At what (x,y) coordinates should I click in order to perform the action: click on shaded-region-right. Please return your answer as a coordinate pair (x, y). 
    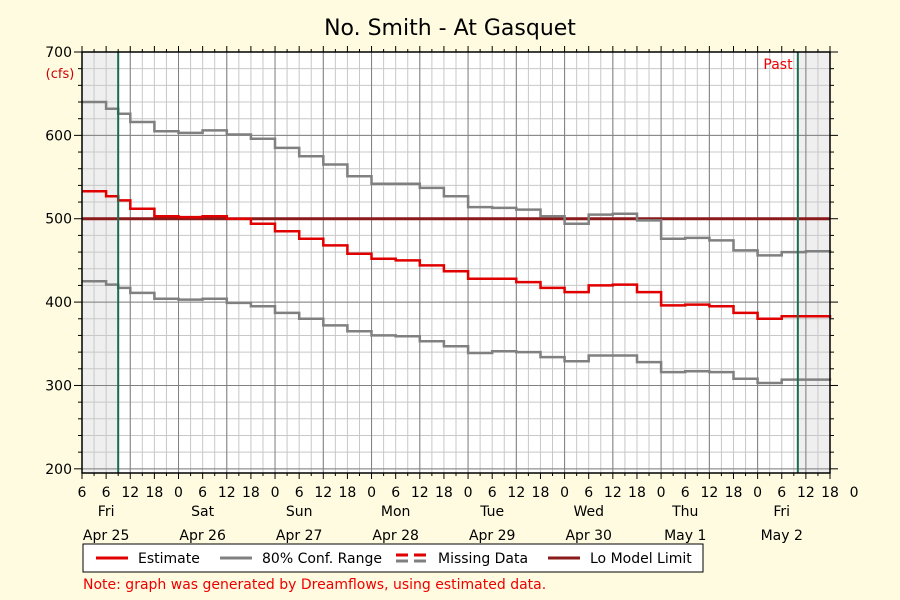
    Looking at the image, I should click on (813, 262).